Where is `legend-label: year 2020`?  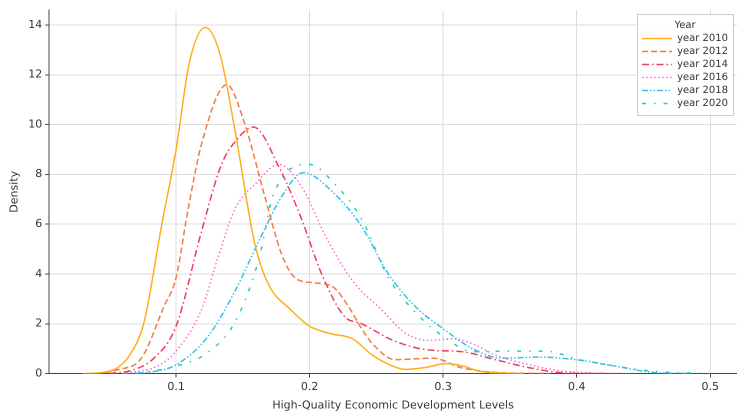 legend-label: year 2020 is located at coordinates (702, 104).